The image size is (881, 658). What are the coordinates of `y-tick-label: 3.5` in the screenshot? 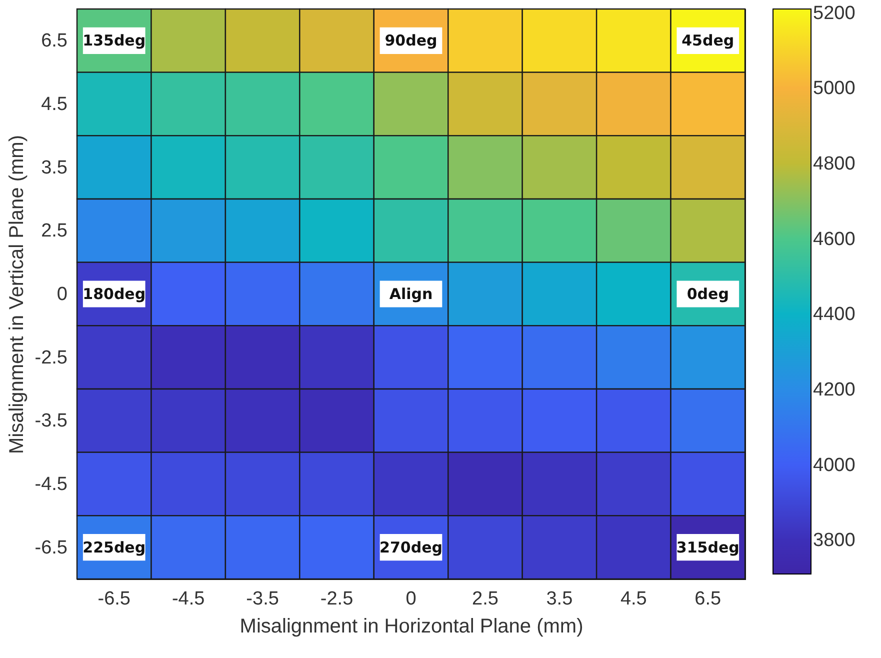 It's located at (54, 167).